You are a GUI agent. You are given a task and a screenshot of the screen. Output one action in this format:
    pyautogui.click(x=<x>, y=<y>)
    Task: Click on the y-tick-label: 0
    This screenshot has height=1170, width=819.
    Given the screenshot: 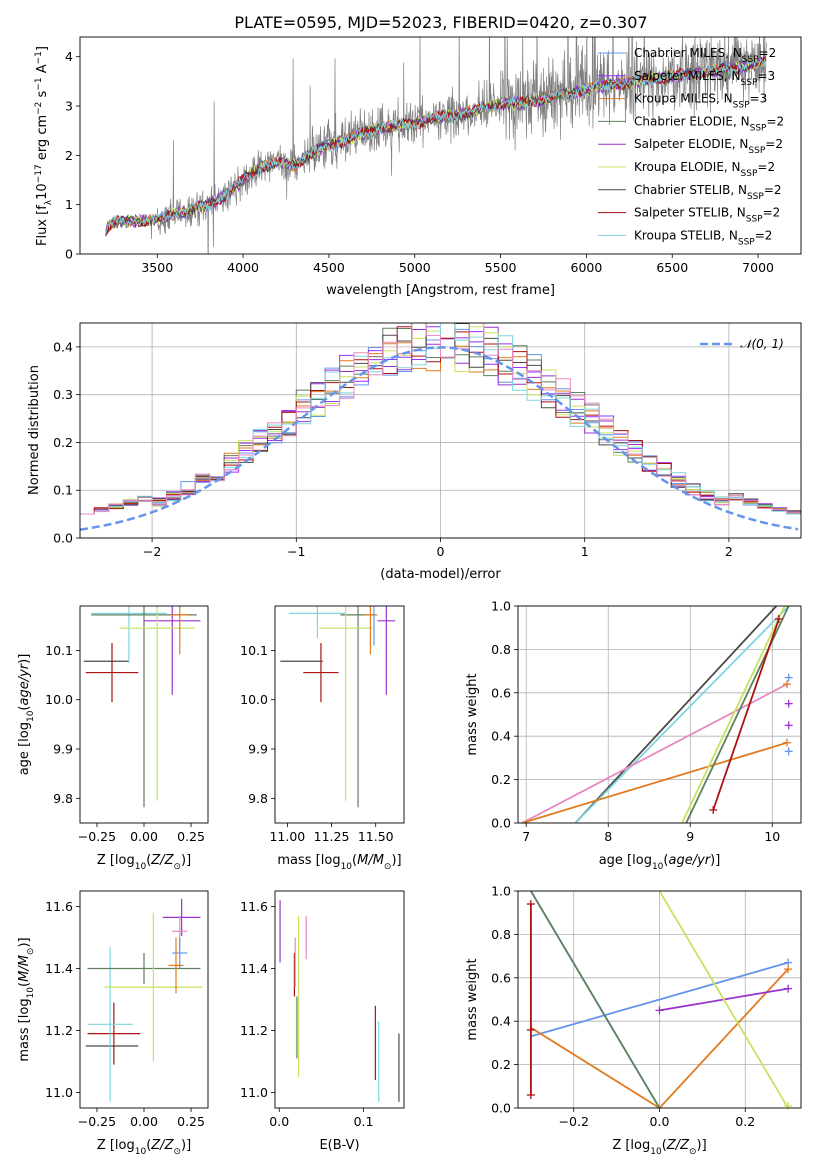 What is the action you would take?
    pyautogui.click(x=69, y=254)
    